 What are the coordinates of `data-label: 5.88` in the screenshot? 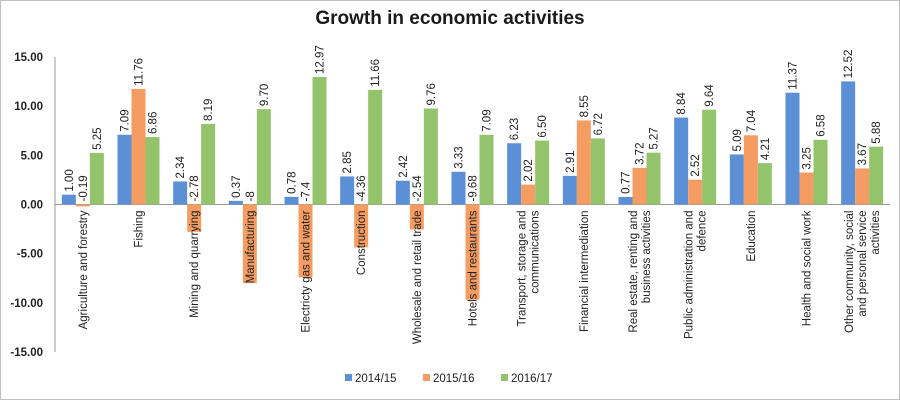 It's located at (877, 132).